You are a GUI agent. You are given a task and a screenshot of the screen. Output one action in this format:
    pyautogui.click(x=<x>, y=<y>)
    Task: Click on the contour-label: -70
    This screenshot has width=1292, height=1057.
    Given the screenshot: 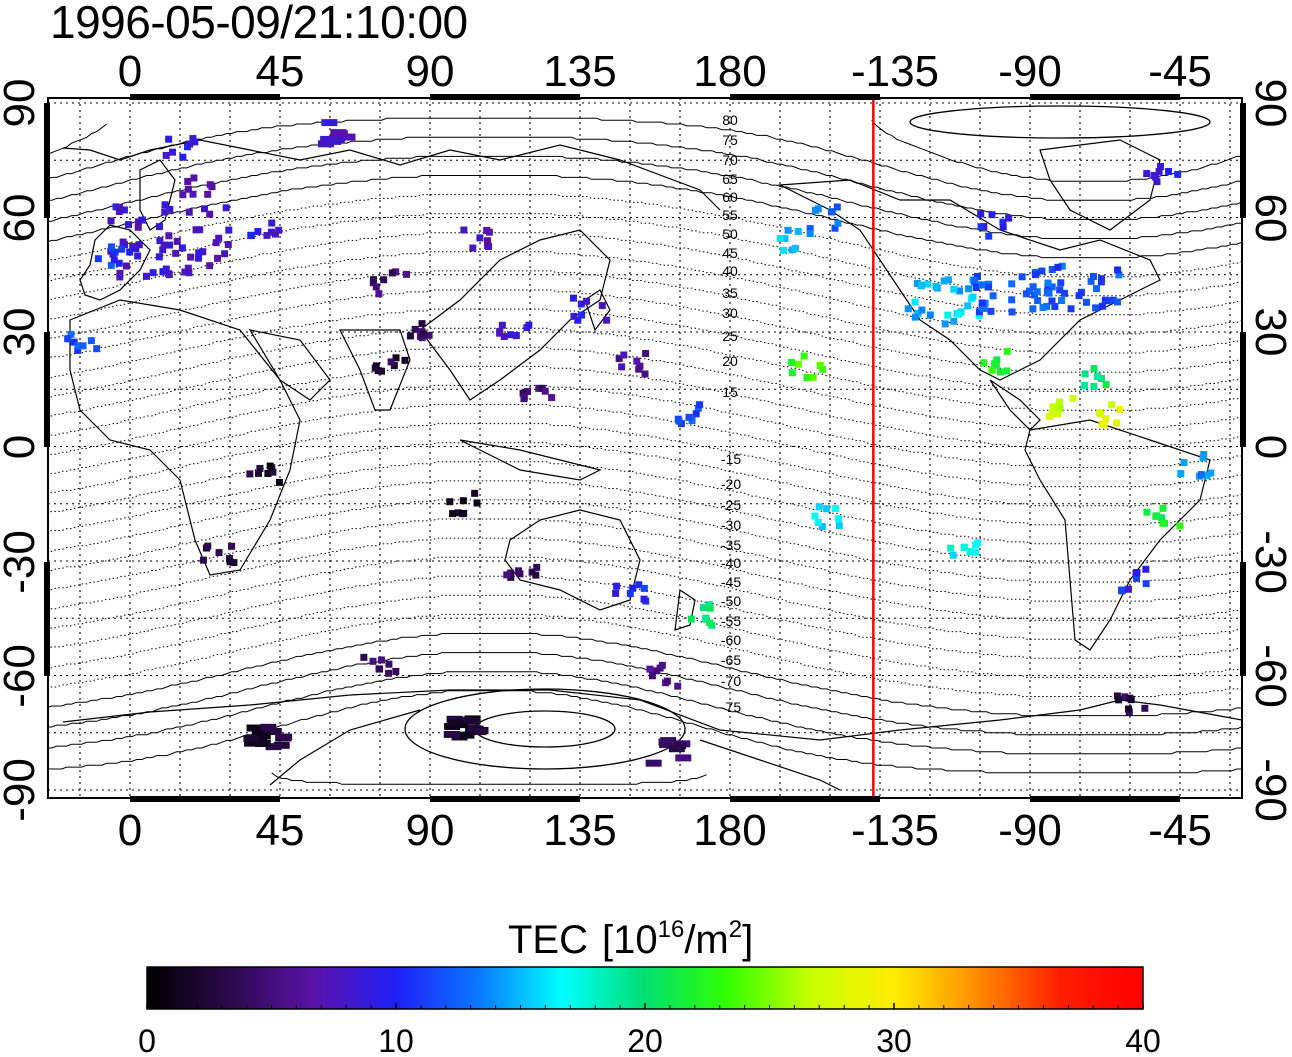 What is the action you would take?
    pyautogui.click(x=731, y=681)
    